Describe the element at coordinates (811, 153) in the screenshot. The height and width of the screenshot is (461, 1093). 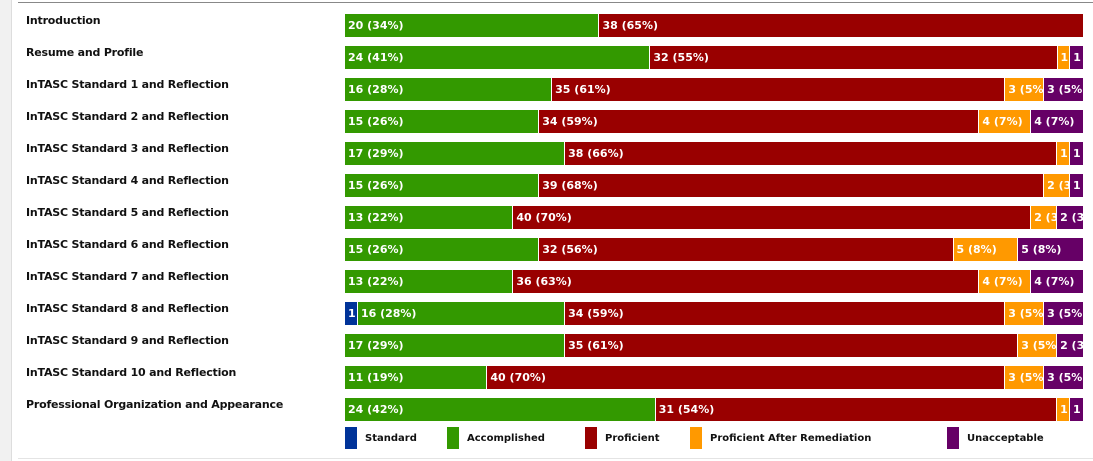
I see `bar-segment-proficient: 38 (66%)` at that location.